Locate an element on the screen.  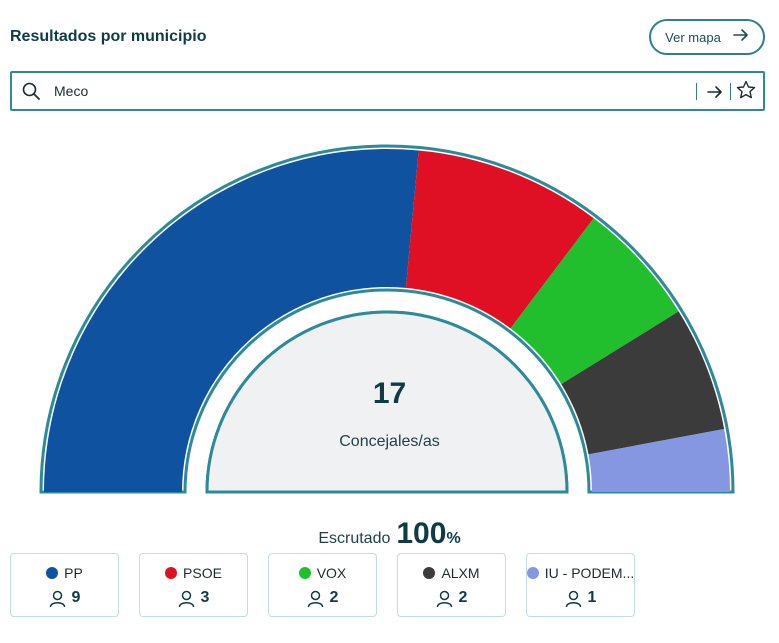
chart-slice-iu-podemos is located at coordinates (659, 460).